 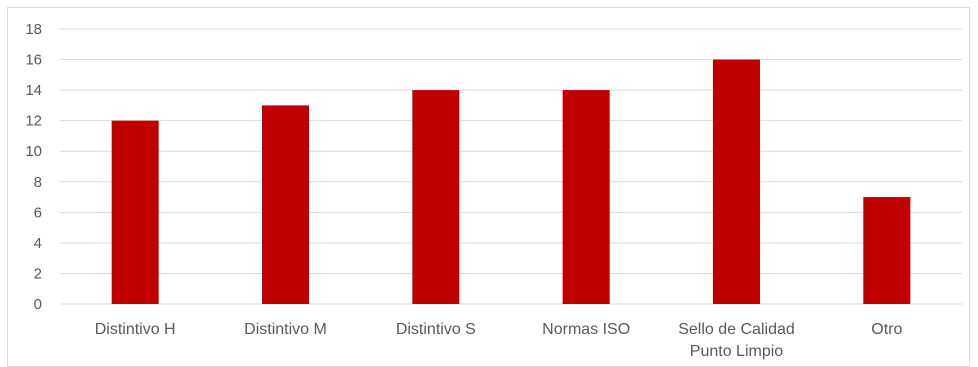 What do you see at coordinates (886, 329) in the screenshot?
I see `x-category-label: Otro` at bounding box center [886, 329].